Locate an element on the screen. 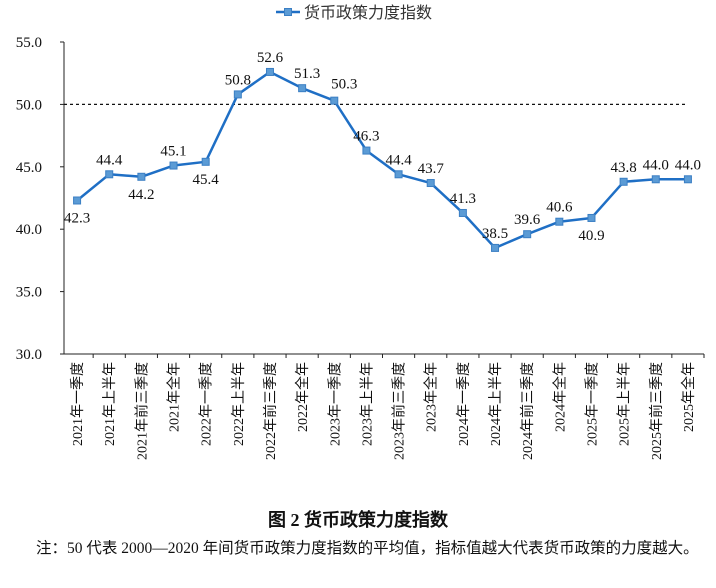  legend-label: 货币政策力度指数 is located at coordinates (368, 12).